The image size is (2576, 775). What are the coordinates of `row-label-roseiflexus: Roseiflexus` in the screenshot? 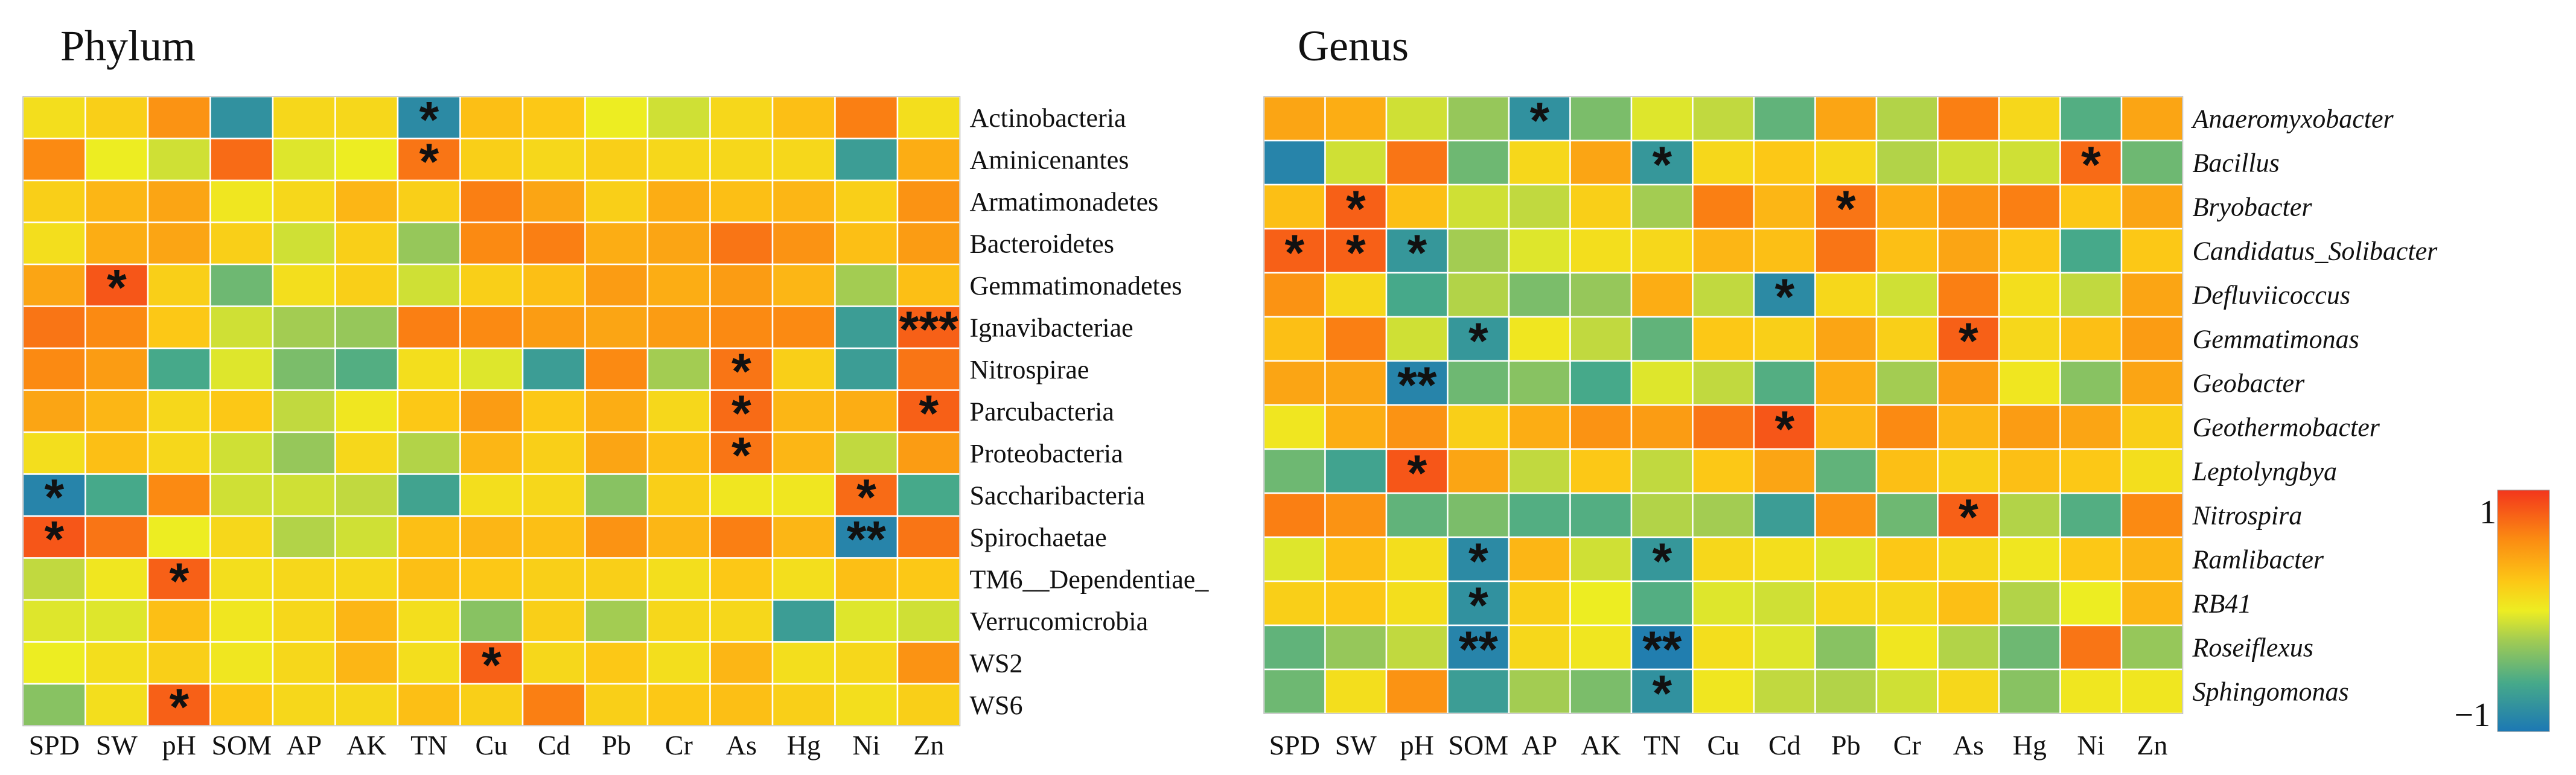 It's located at (2252, 648).